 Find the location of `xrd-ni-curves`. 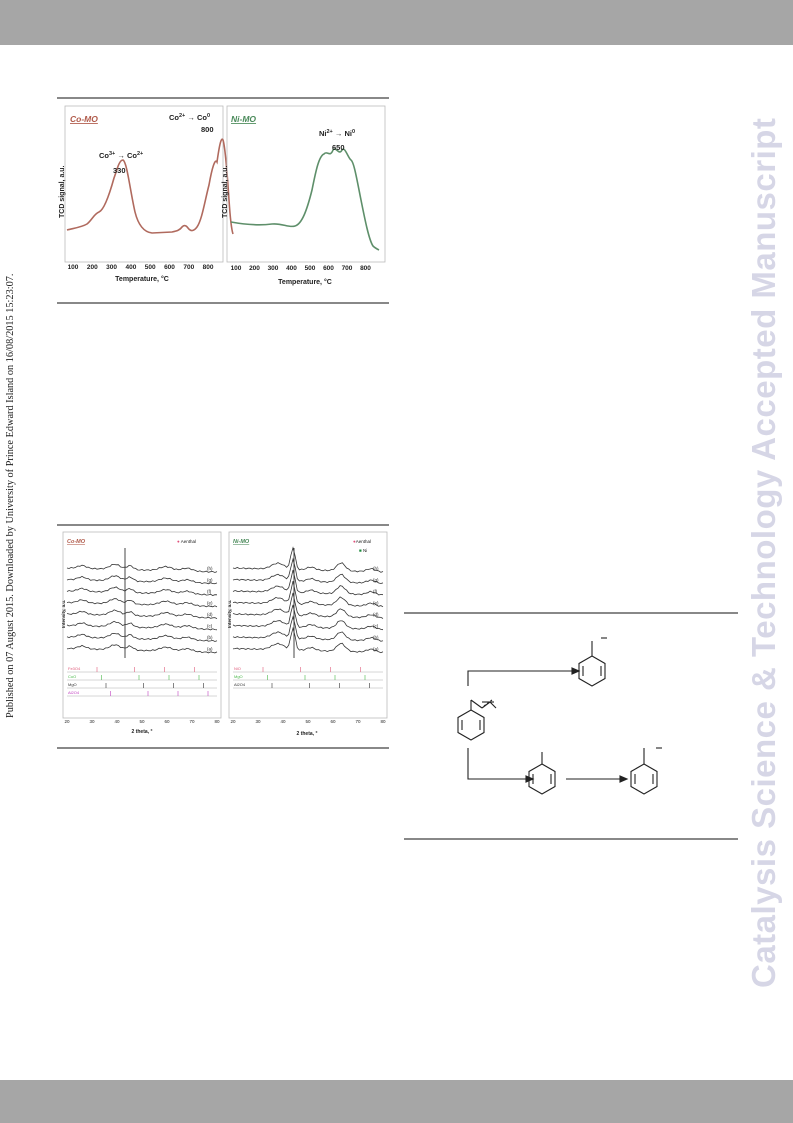

xrd-ni-curves is located at coordinates (308, 602).